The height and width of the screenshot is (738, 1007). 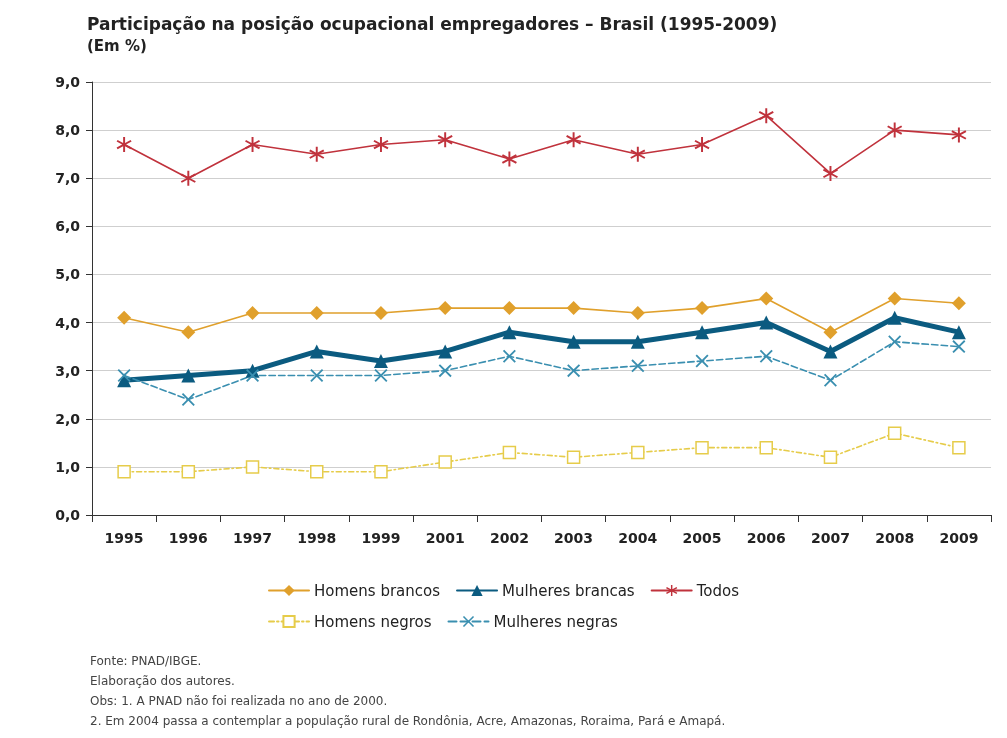 I want to click on chart-title: Participação na posição ocupacional empregadores – Brasil (1995-2009), so click(x=432, y=23).